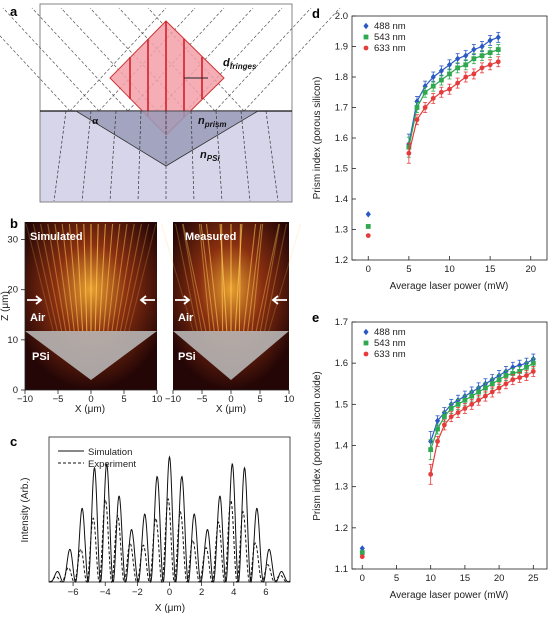  I want to click on xtick-label: 15, so click(490, 269).